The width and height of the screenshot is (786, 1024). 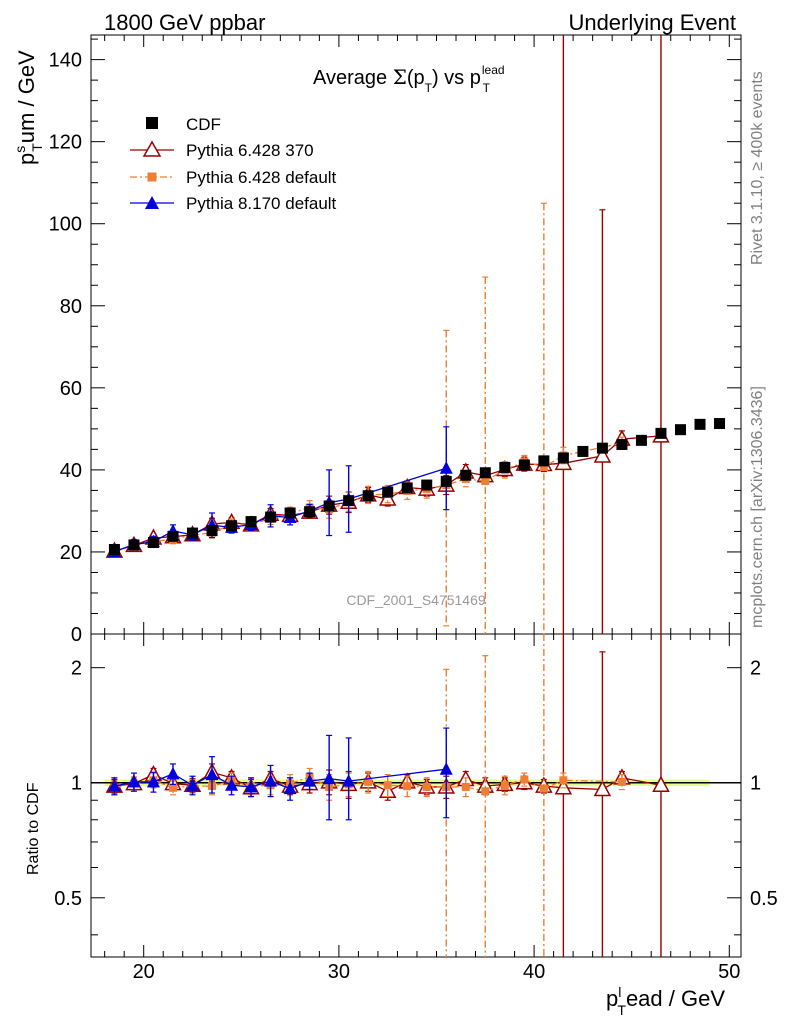 What do you see at coordinates (71, 307) in the screenshot?
I see `y-tick-label: 80` at bounding box center [71, 307].